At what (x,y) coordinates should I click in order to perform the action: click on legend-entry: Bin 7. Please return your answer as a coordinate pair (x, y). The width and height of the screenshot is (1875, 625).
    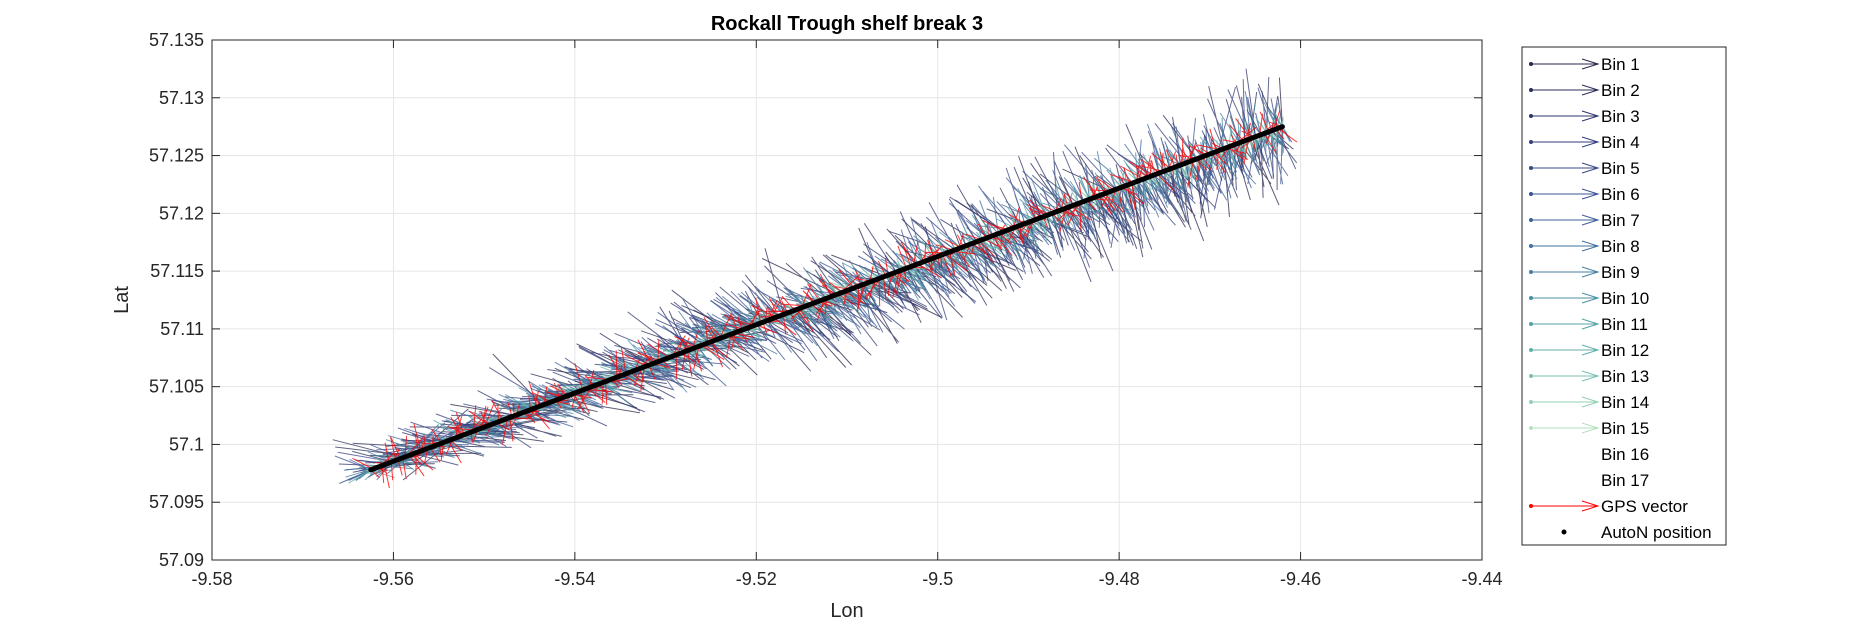
    Looking at the image, I should click on (1584, 220).